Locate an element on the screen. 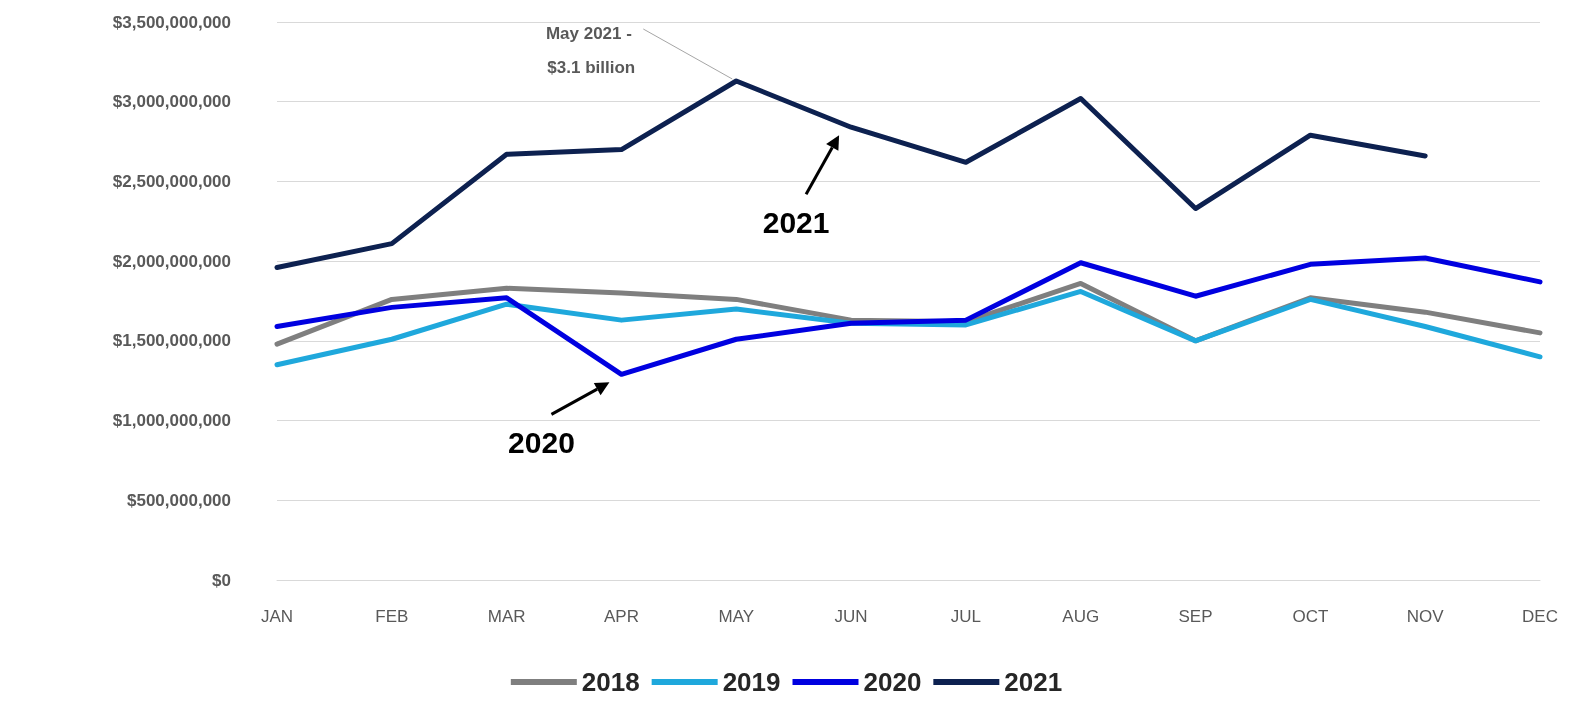  x-tick-label: AUG is located at coordinates (1081, 616).